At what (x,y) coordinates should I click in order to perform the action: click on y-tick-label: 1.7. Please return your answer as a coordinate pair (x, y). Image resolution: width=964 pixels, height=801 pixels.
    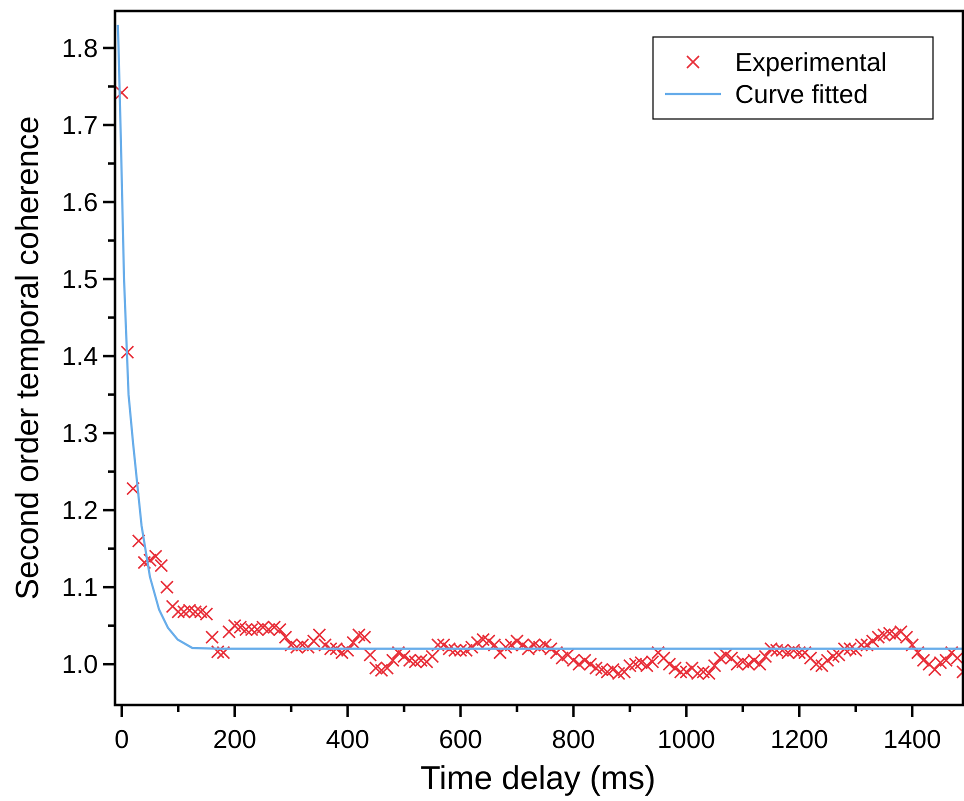
    Looking at the image, I should click on (80, 125).